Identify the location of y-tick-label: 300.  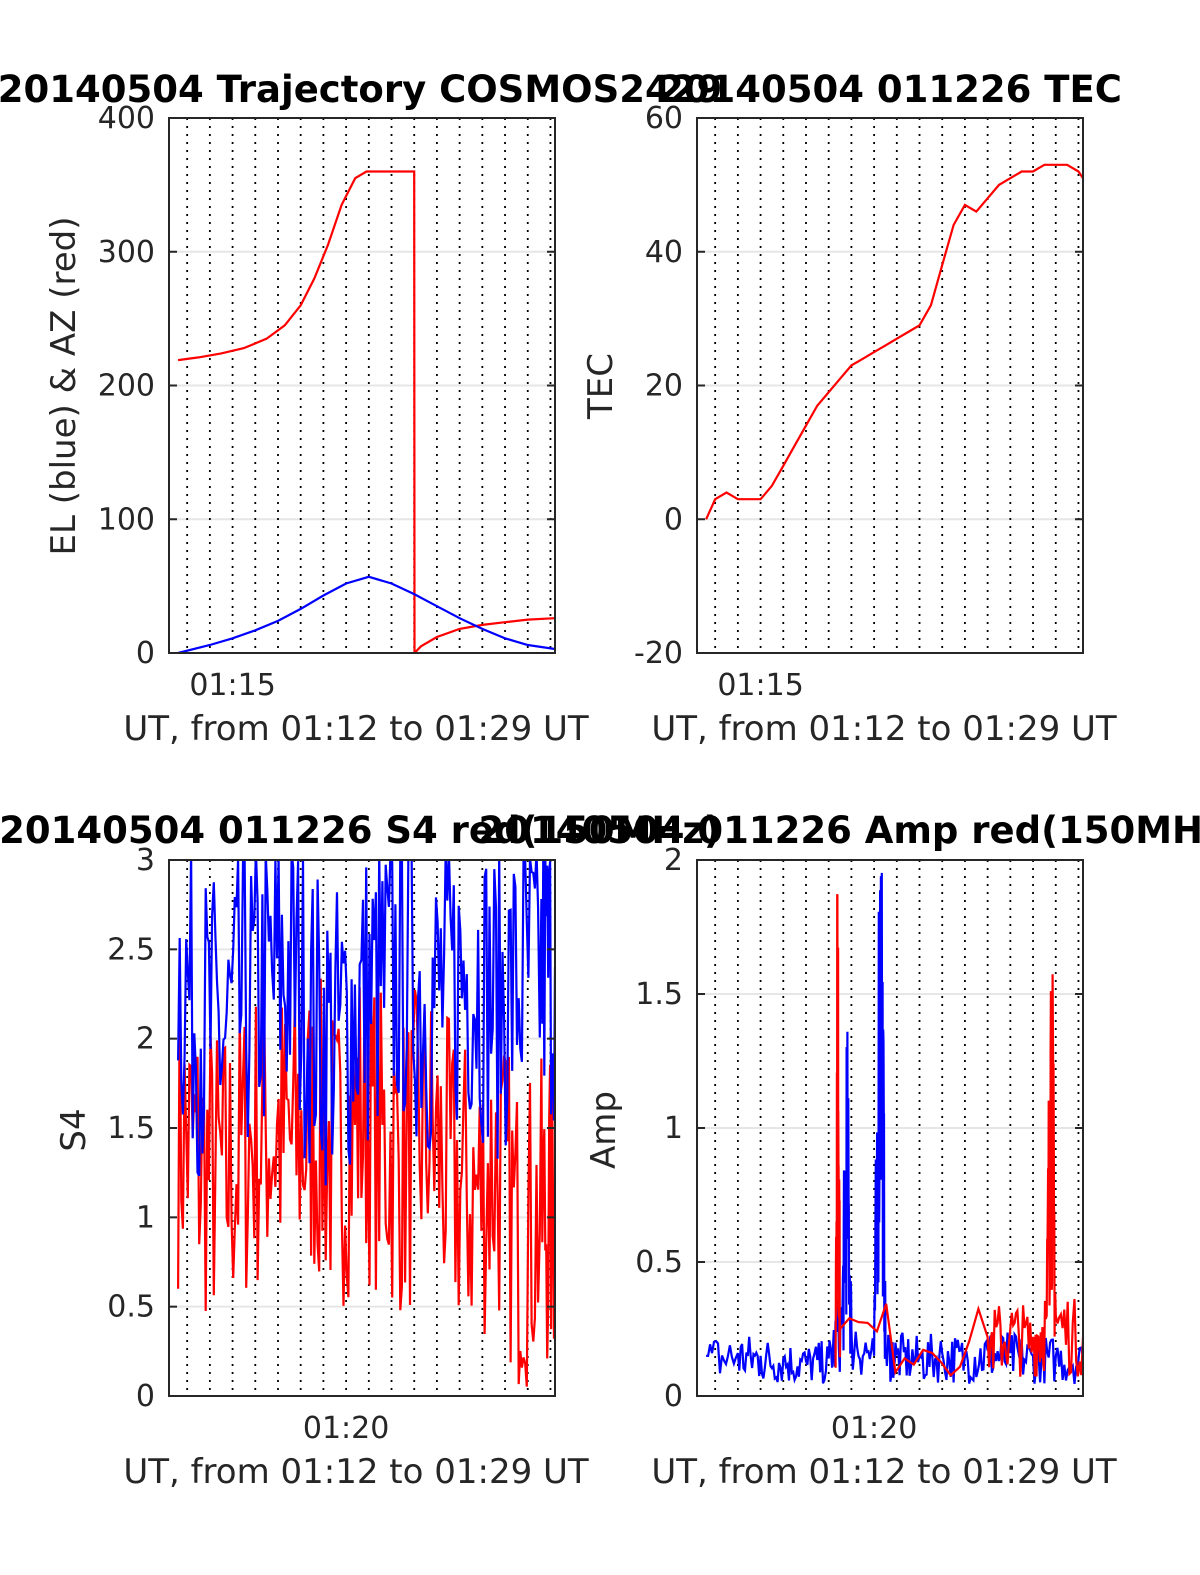
(126, 252).